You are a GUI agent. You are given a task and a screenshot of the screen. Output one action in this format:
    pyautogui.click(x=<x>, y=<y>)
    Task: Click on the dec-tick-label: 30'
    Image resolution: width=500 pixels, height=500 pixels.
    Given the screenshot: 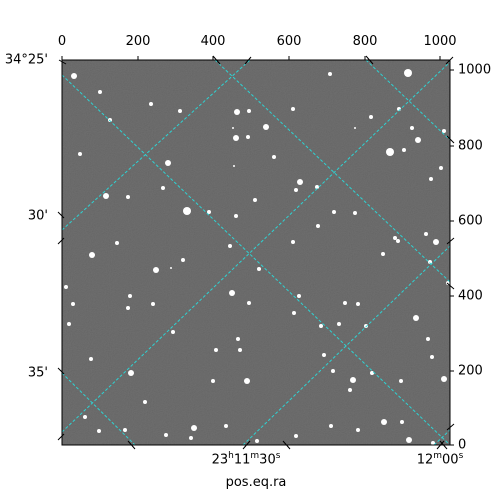 What is the action you would take?
    pyautogui.click(x=37, y=216)
    